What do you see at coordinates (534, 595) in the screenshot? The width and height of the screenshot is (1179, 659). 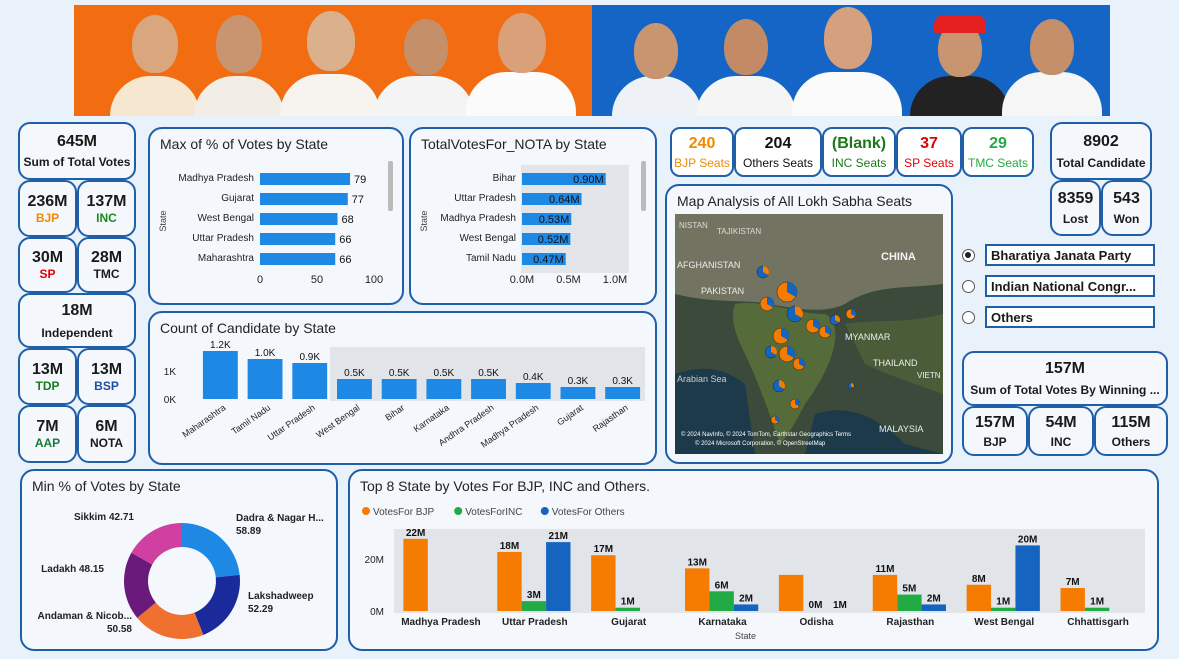 I see `data-label: 3M` at bounding box center [534, 595].